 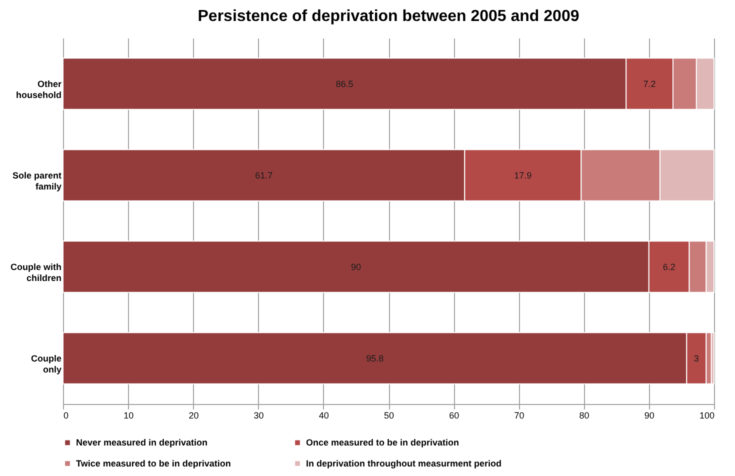 I want to click on x-tick-label: 20, so click(x=193, y=415).